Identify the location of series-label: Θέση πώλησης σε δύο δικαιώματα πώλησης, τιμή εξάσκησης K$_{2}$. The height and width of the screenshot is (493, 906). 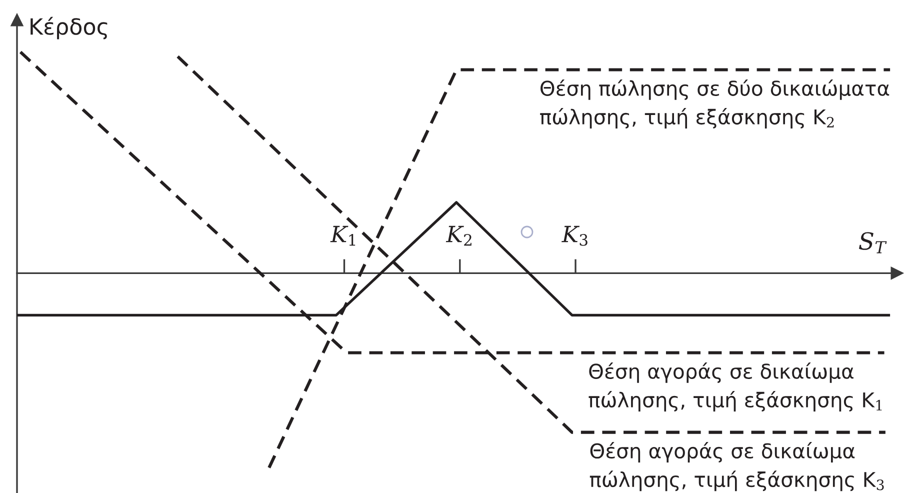
(715, 104).